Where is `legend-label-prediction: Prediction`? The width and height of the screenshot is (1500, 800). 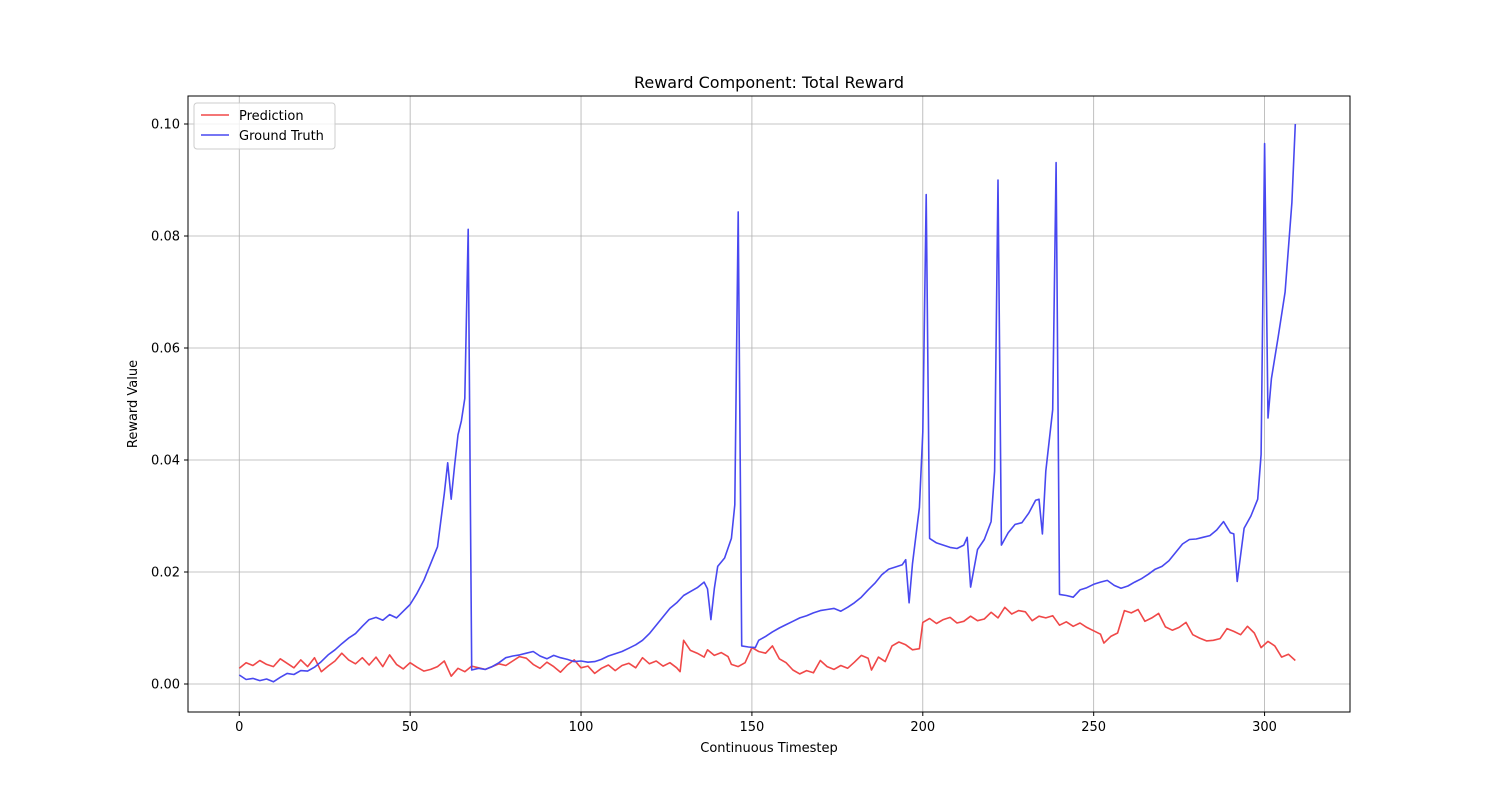
legend-label-prediction: Prediction is located at coordinates (271, 116).